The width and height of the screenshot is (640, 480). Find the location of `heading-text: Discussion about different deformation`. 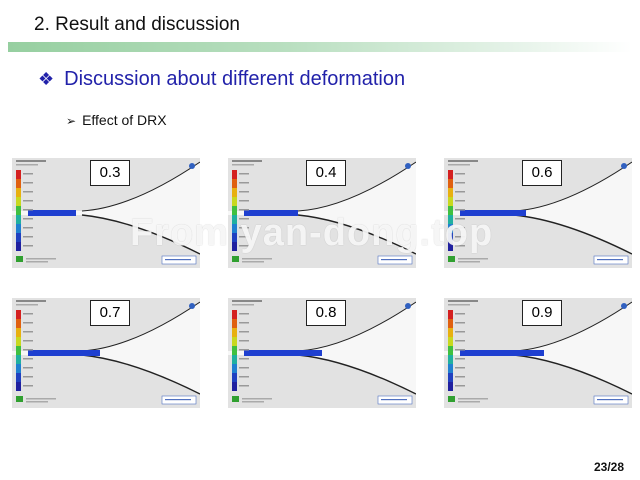

heading-text: Discussion about different deformation is located at coordinates (235, 79).